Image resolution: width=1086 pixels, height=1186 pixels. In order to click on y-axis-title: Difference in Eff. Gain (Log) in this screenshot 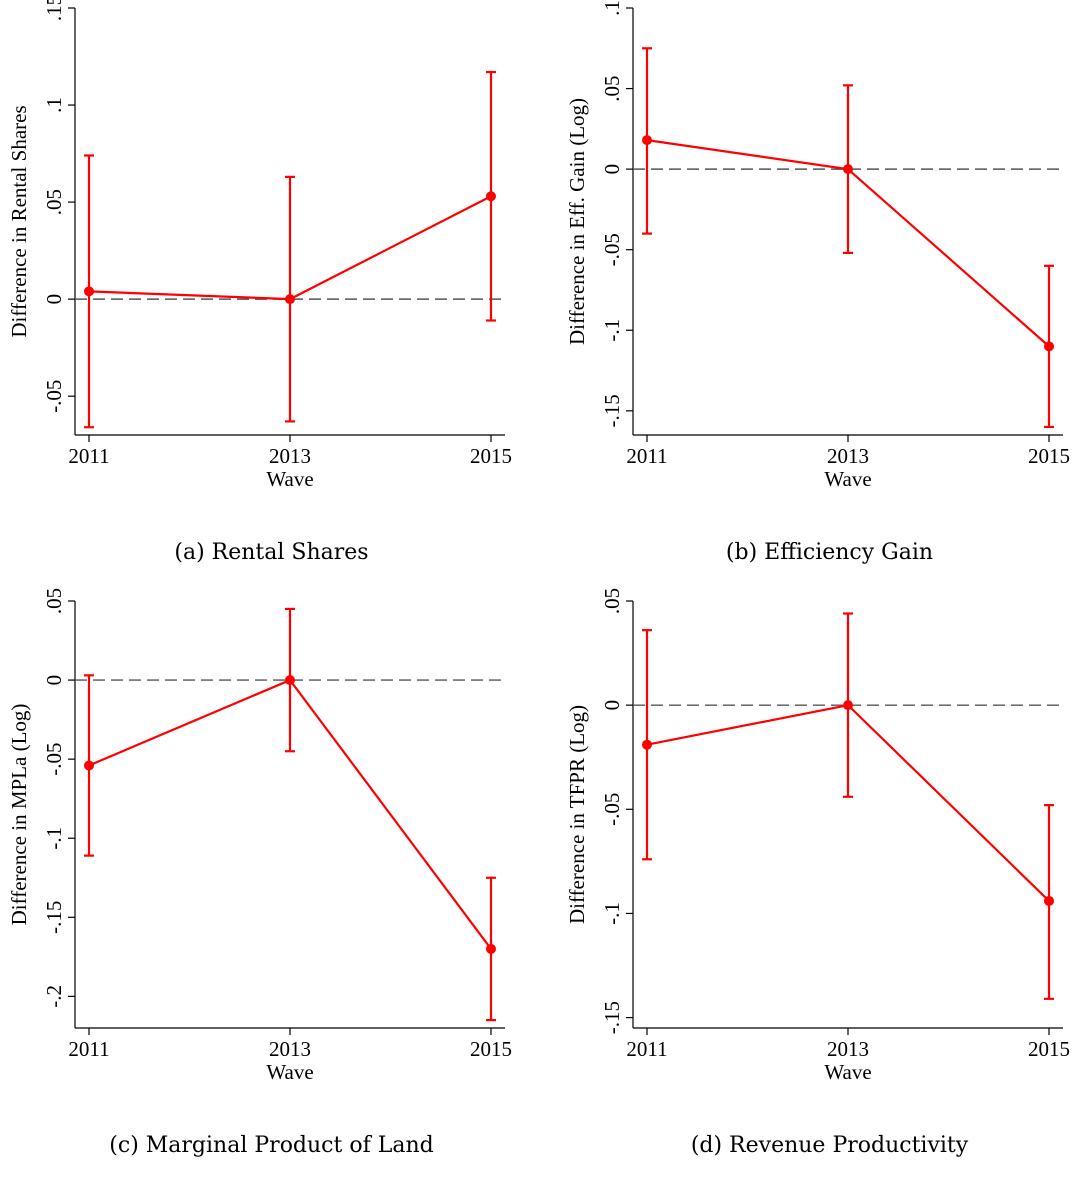, I will do `click(577, 221)`.